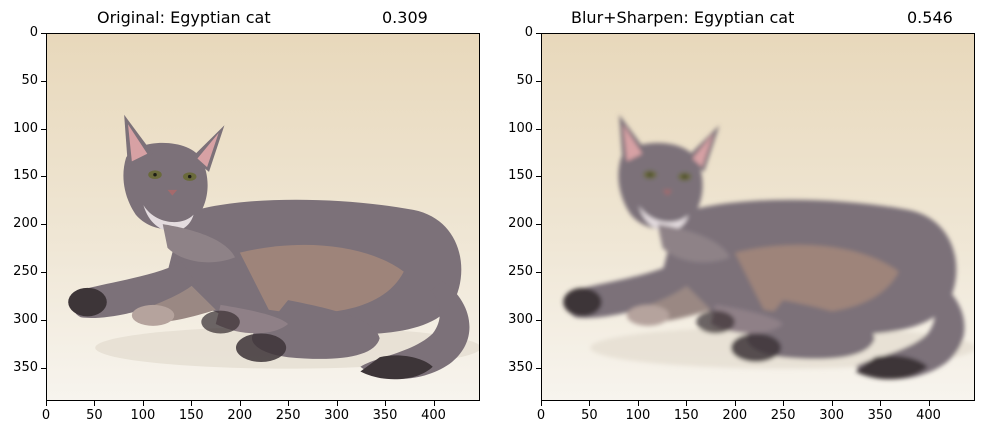 Image resolution: width=989 pixels, height=437 pixels. Describe the element at coordinates (405, 17) in the screenshot. I see `panel-score: 0.309` at that location.